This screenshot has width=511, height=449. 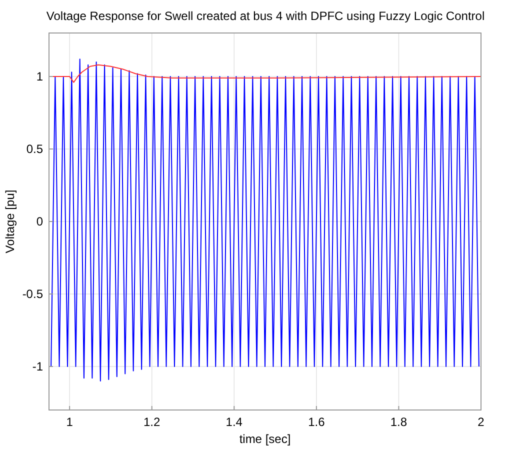 I want to click on y-tick-label: -1, so click(x=38, y=367).